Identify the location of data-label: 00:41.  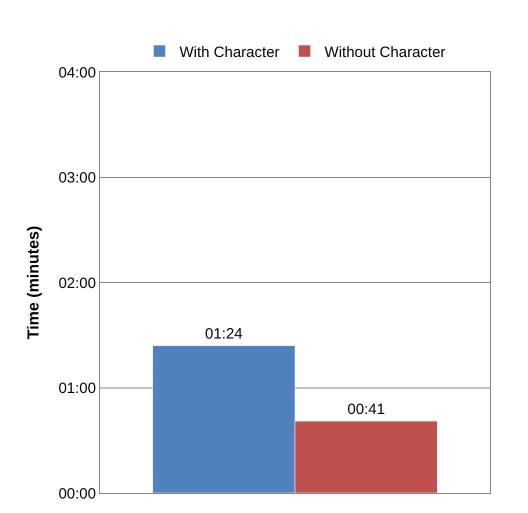
(366, 409).